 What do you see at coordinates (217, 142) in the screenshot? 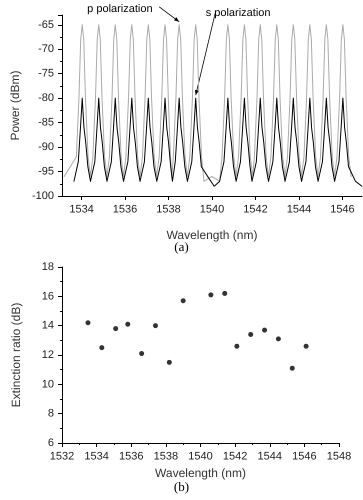
I see `line-series` at bounding box center [217, 142].